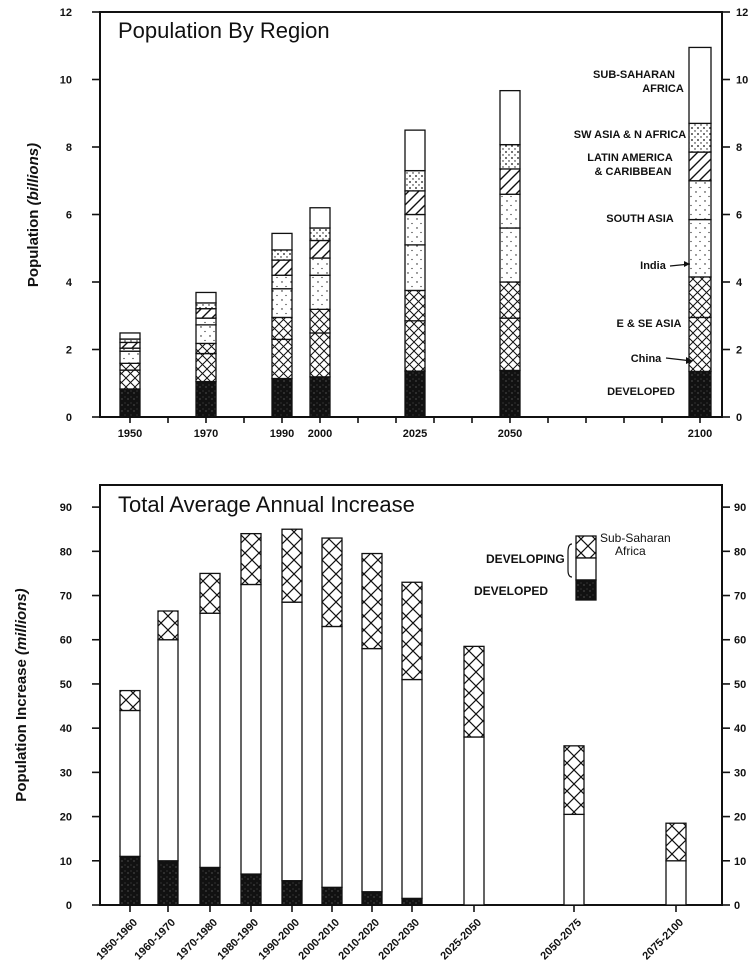 The image size is (752, 973). Describe the element at coordinates (570, 560) in the screenshot. I see `legend-bracket` at that location.